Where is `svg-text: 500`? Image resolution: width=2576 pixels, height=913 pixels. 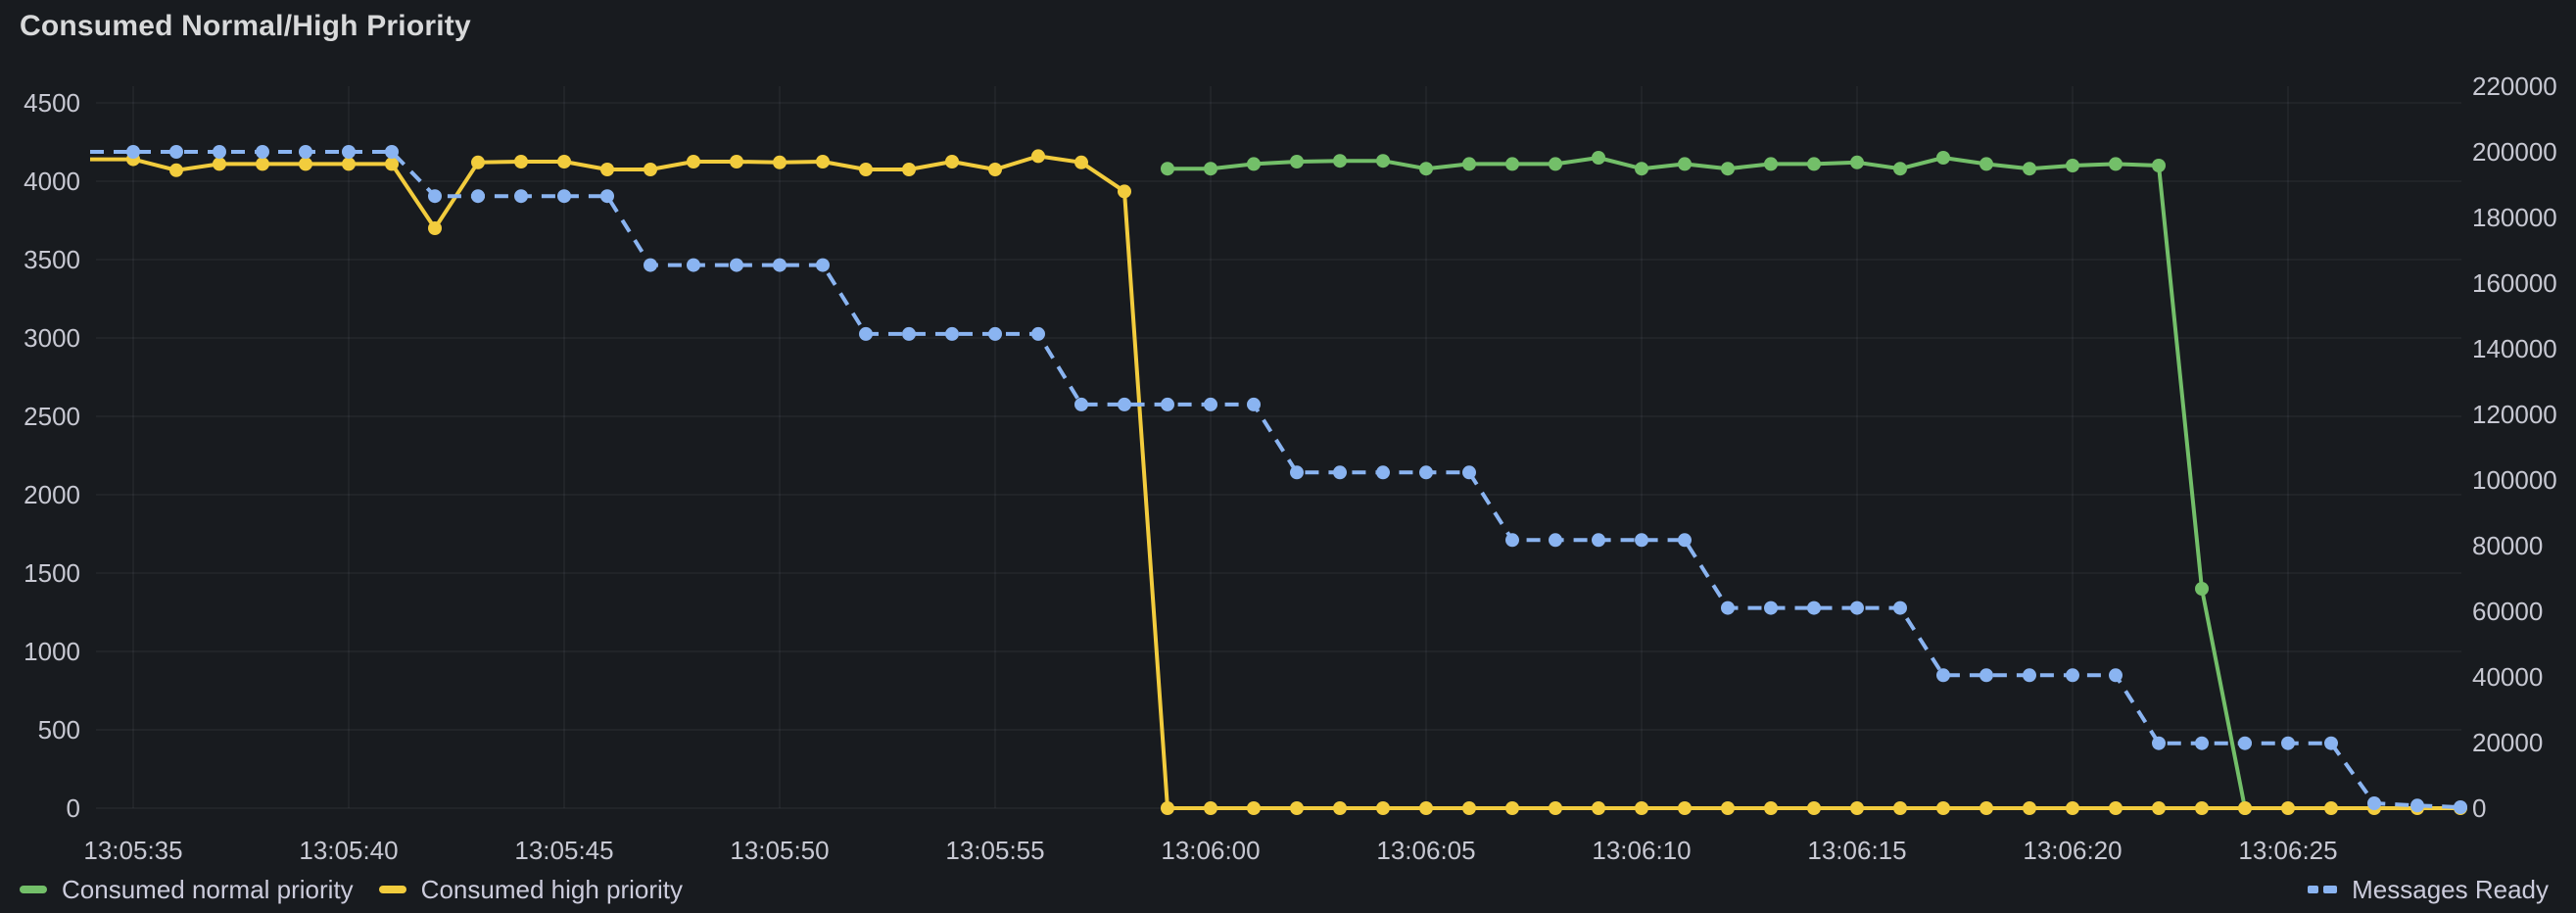
svg-text: 500 is located at coordinates (59, 730).